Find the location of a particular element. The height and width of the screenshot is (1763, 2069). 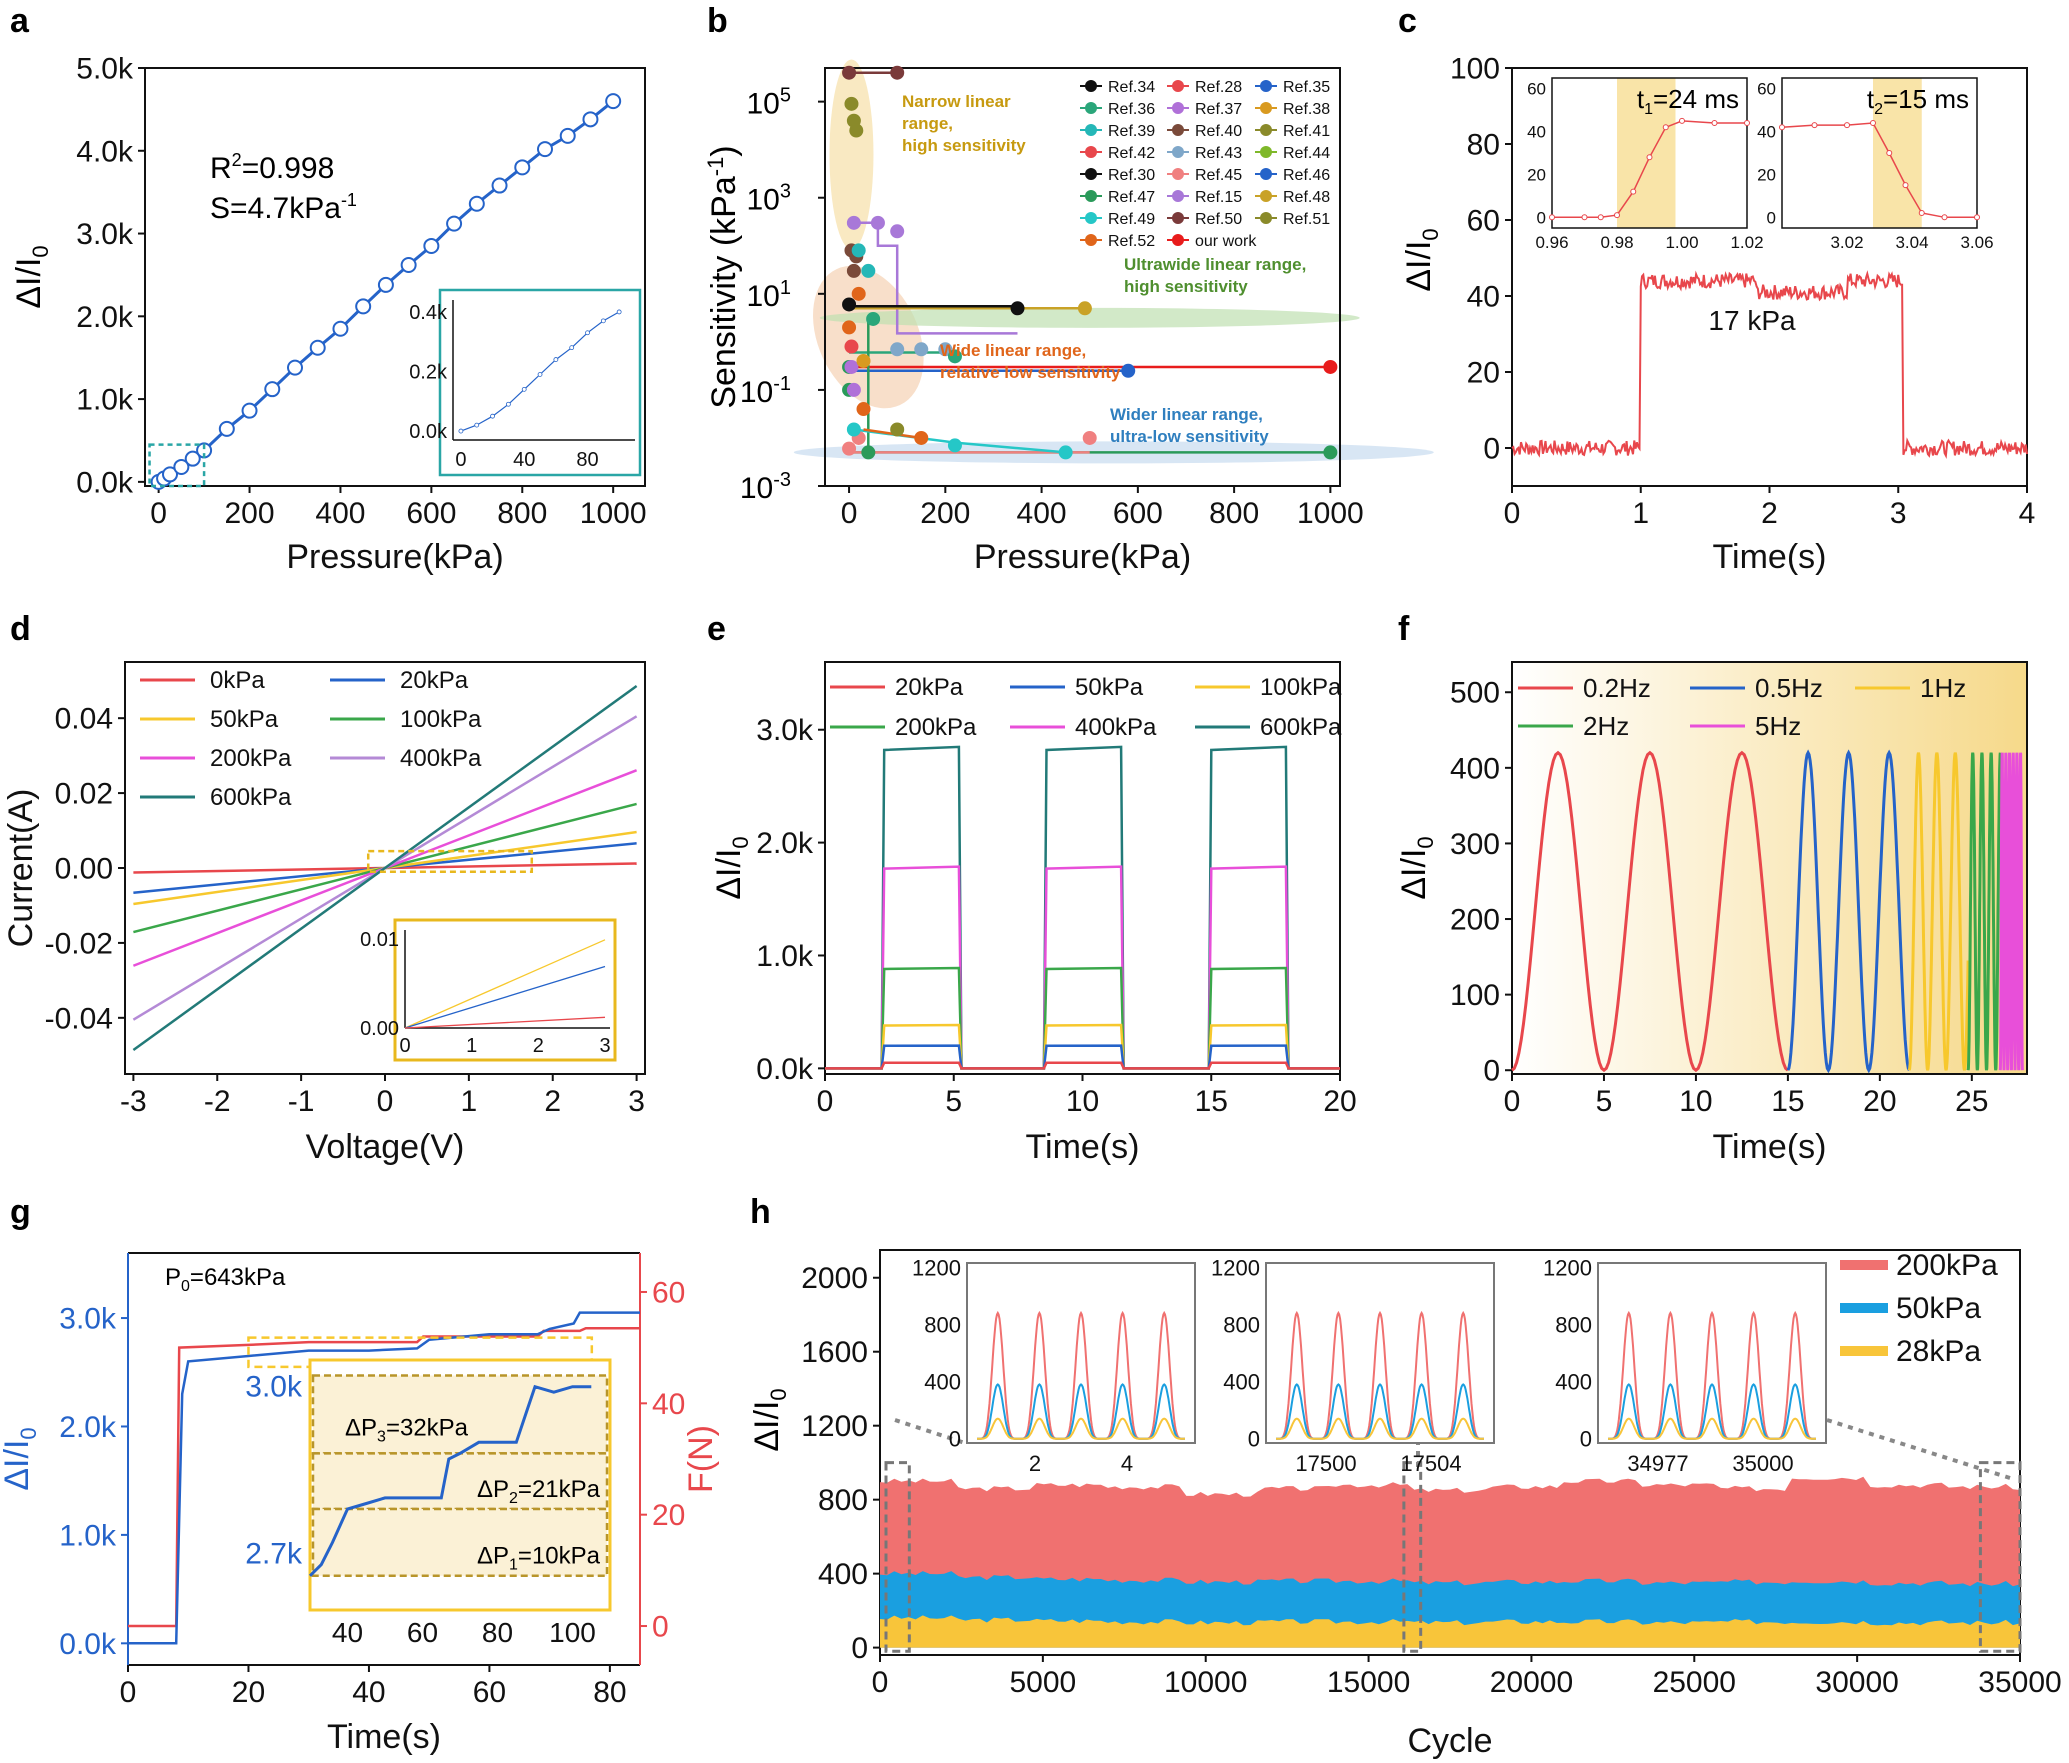

c-inset-label: t1=24 ms is located at coordinates (1688, 101).